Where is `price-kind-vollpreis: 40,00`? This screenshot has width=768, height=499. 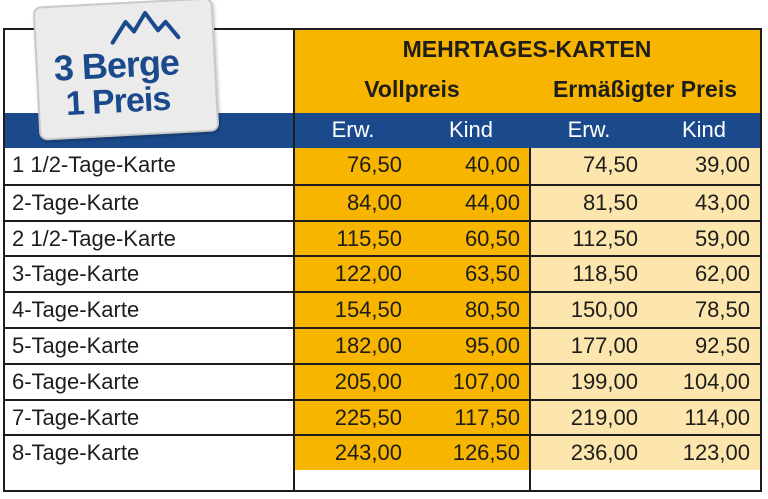 price-kind-vollpreis: 40,00 is located at coordinates (471, 166).